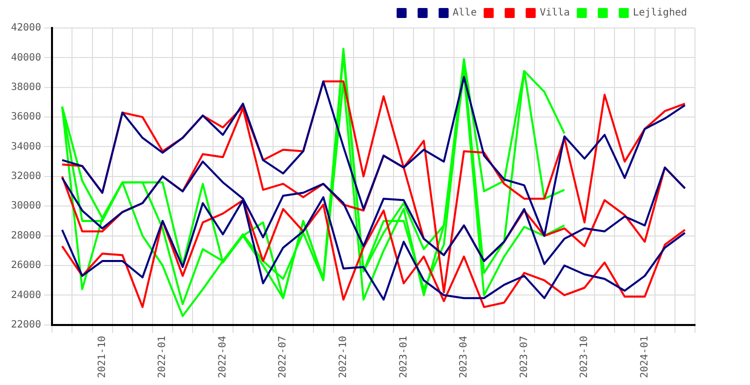 This screenshot has width=750, height=385. I want to click on y-tick-label: 42000, so click(26, 28).